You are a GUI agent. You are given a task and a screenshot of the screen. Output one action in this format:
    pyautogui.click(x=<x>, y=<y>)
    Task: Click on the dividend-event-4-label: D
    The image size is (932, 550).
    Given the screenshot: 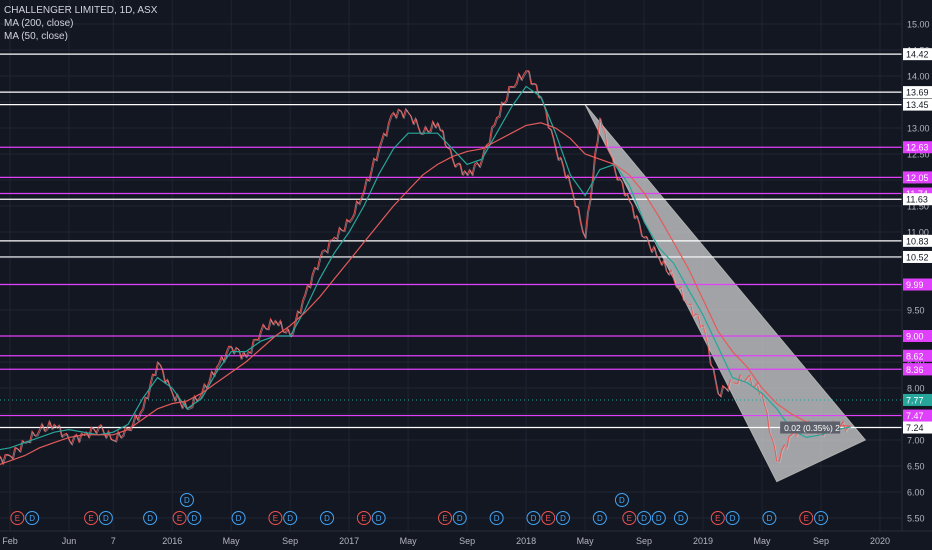 What is the action you would take?
    pyautogui.click(x=150, y=518)
    